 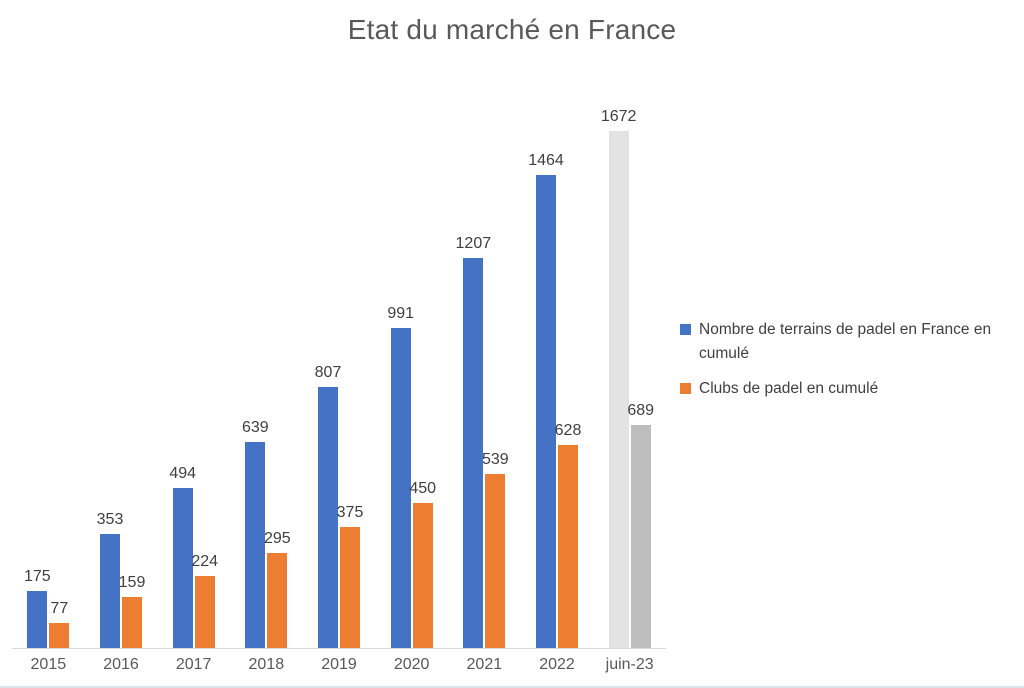 I want to click on bar-terrains-2017, so click(x=182, y=568).